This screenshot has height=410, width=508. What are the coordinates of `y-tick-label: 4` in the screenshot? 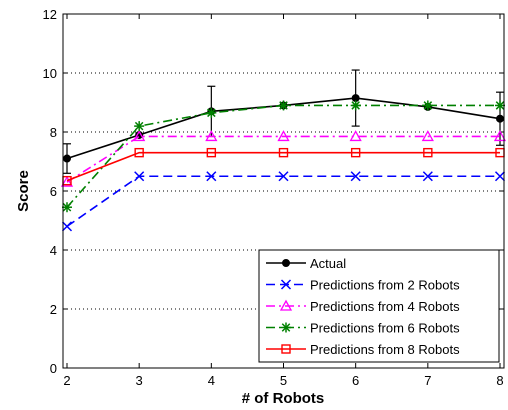 It's located at (53, 250).